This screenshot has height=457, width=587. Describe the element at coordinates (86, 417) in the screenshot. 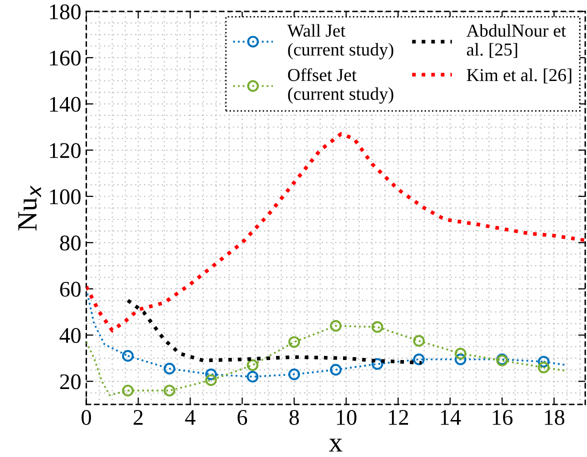

I see `x-tick-label: 0` at that location.